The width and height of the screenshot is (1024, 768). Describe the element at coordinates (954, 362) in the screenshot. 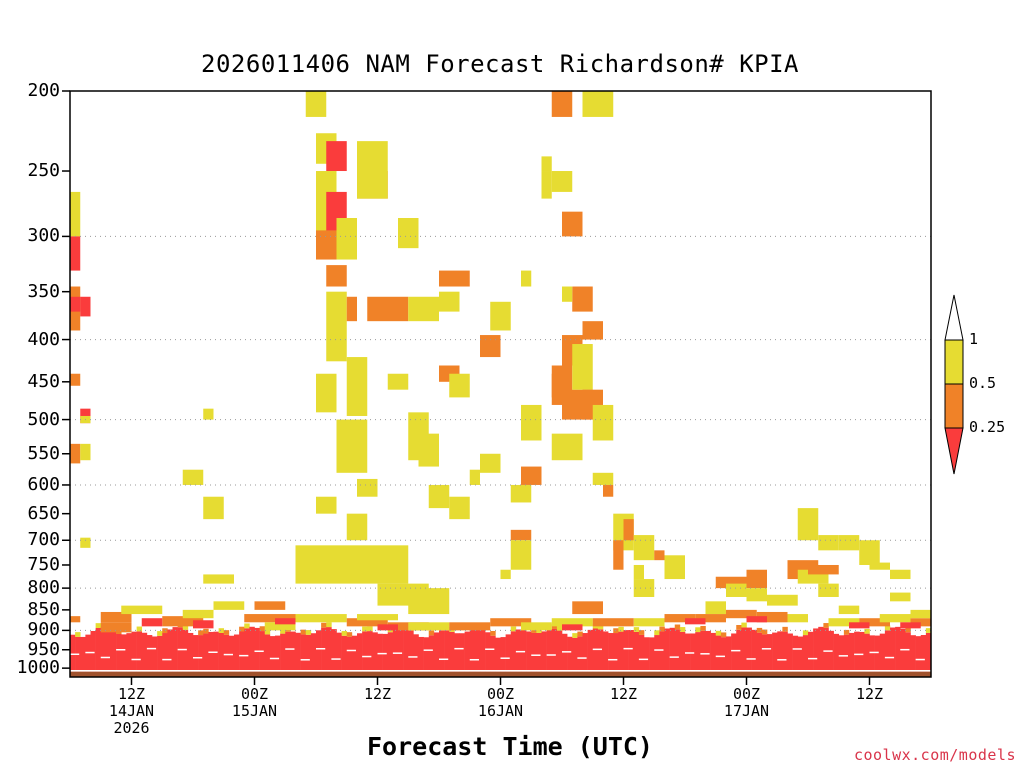

I see `legend-swatch-yellow` at that location.